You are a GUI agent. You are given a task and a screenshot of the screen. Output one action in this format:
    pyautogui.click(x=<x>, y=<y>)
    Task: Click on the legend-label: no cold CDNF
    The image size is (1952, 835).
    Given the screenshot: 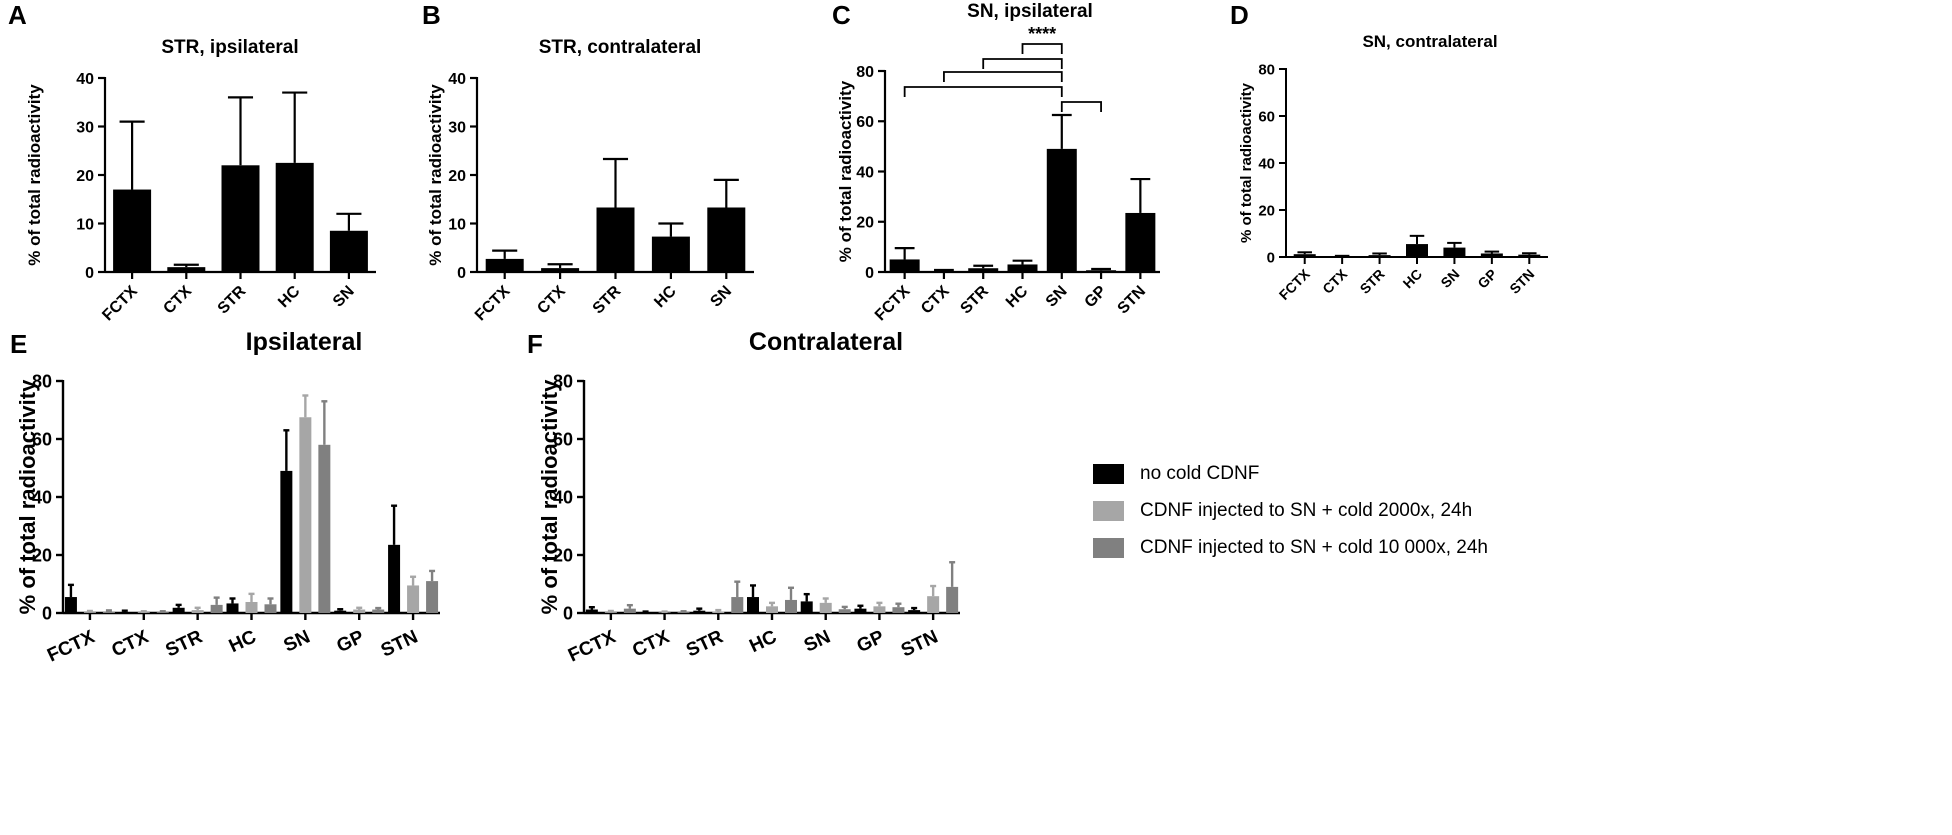 What is the action you would take?
    pyautogui.click(x=1200, y=473)
    